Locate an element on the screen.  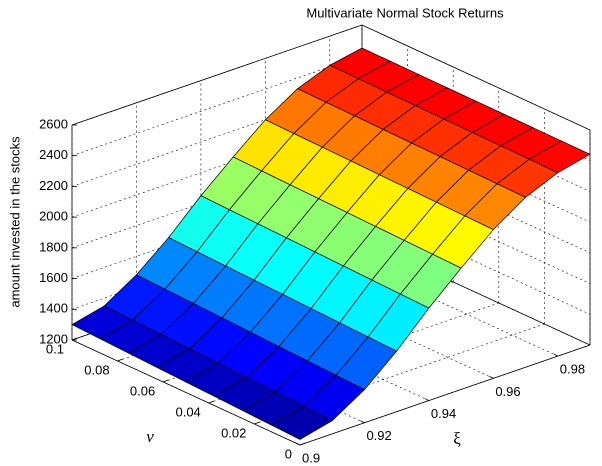
z-tick-label: 1600 is located at coordinates (53, 277).